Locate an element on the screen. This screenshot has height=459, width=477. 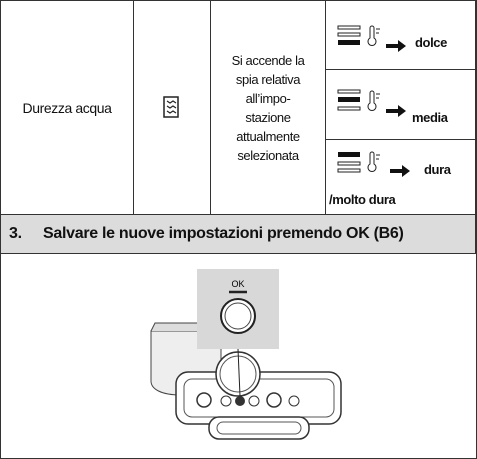
machine-figure: OK is located at coordinates (246, 354).